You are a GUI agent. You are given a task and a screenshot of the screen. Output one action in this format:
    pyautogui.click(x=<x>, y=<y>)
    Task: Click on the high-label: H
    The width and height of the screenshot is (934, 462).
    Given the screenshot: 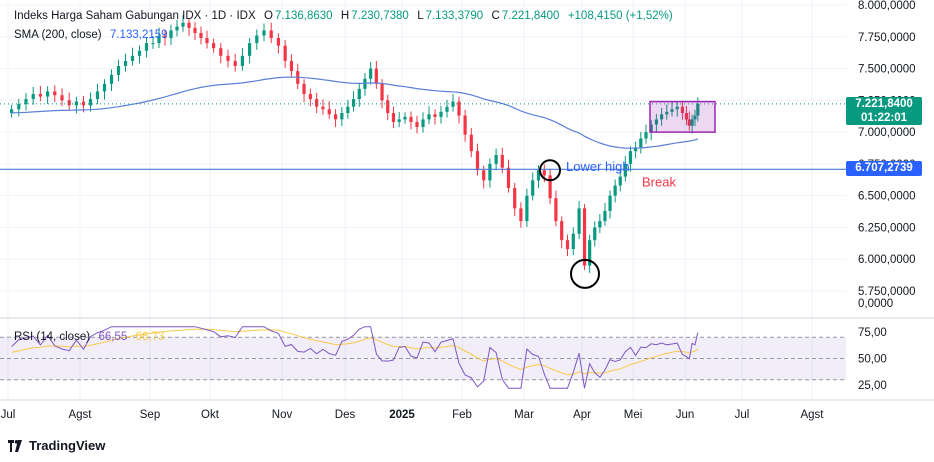 What is the action you would take?
    pyautogui.click(x=345, y=16)
    